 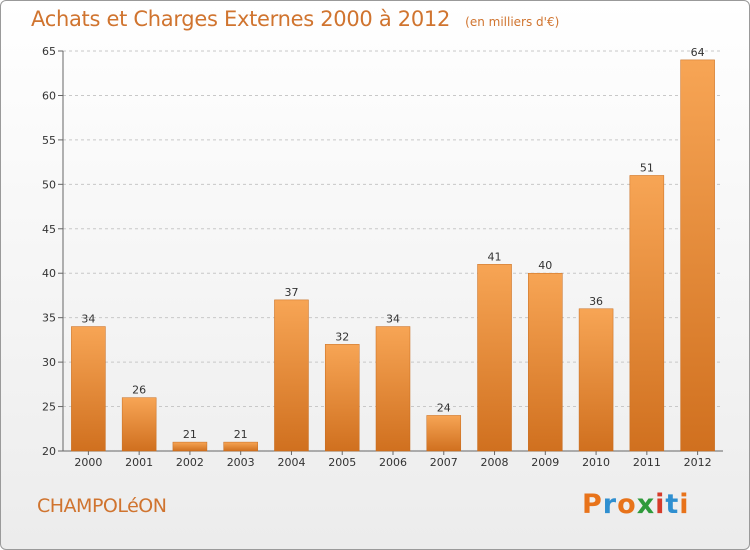 I want to click on y-tick-label: 45, so click(x=49, y=229).